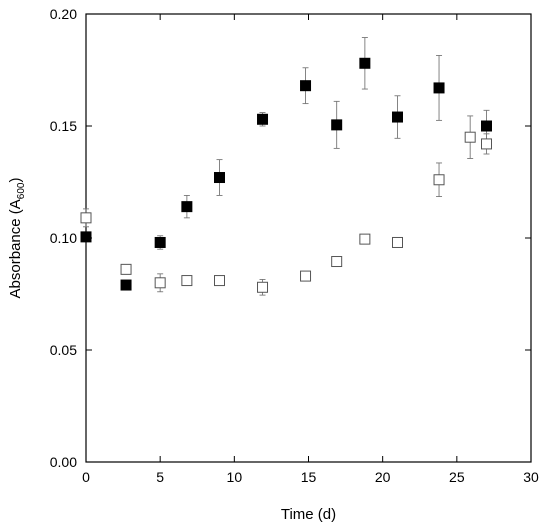  I want to click on y-axis-title-subscript: 600, so click(21, 190).